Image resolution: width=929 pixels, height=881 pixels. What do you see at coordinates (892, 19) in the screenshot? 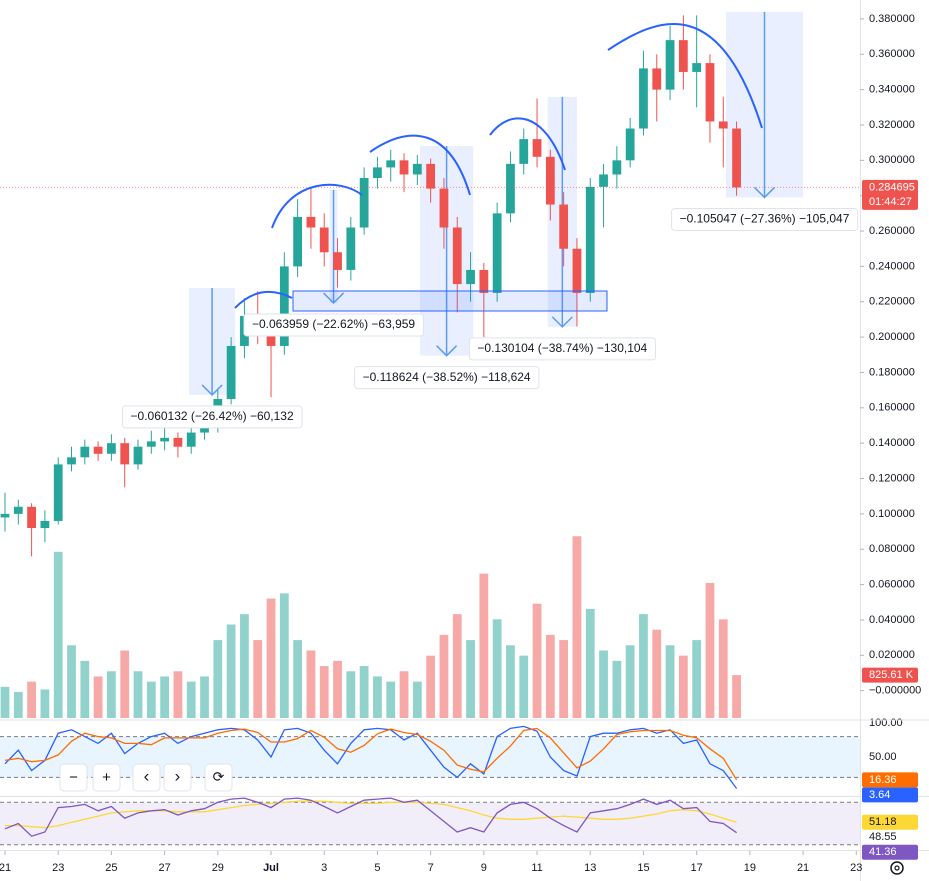
I see `y-tick-label: 0.380000` at bounding box center [892, 19].